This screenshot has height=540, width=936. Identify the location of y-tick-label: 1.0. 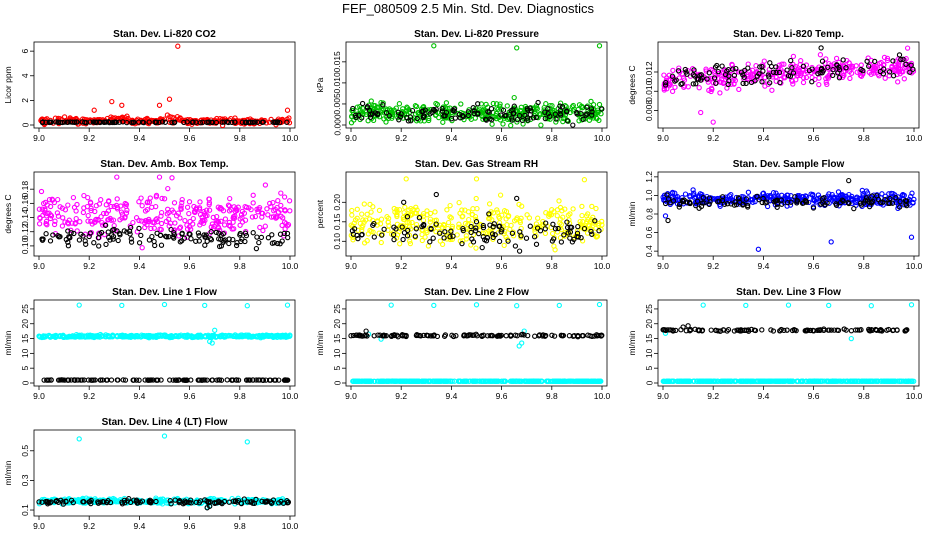
(649, 195).